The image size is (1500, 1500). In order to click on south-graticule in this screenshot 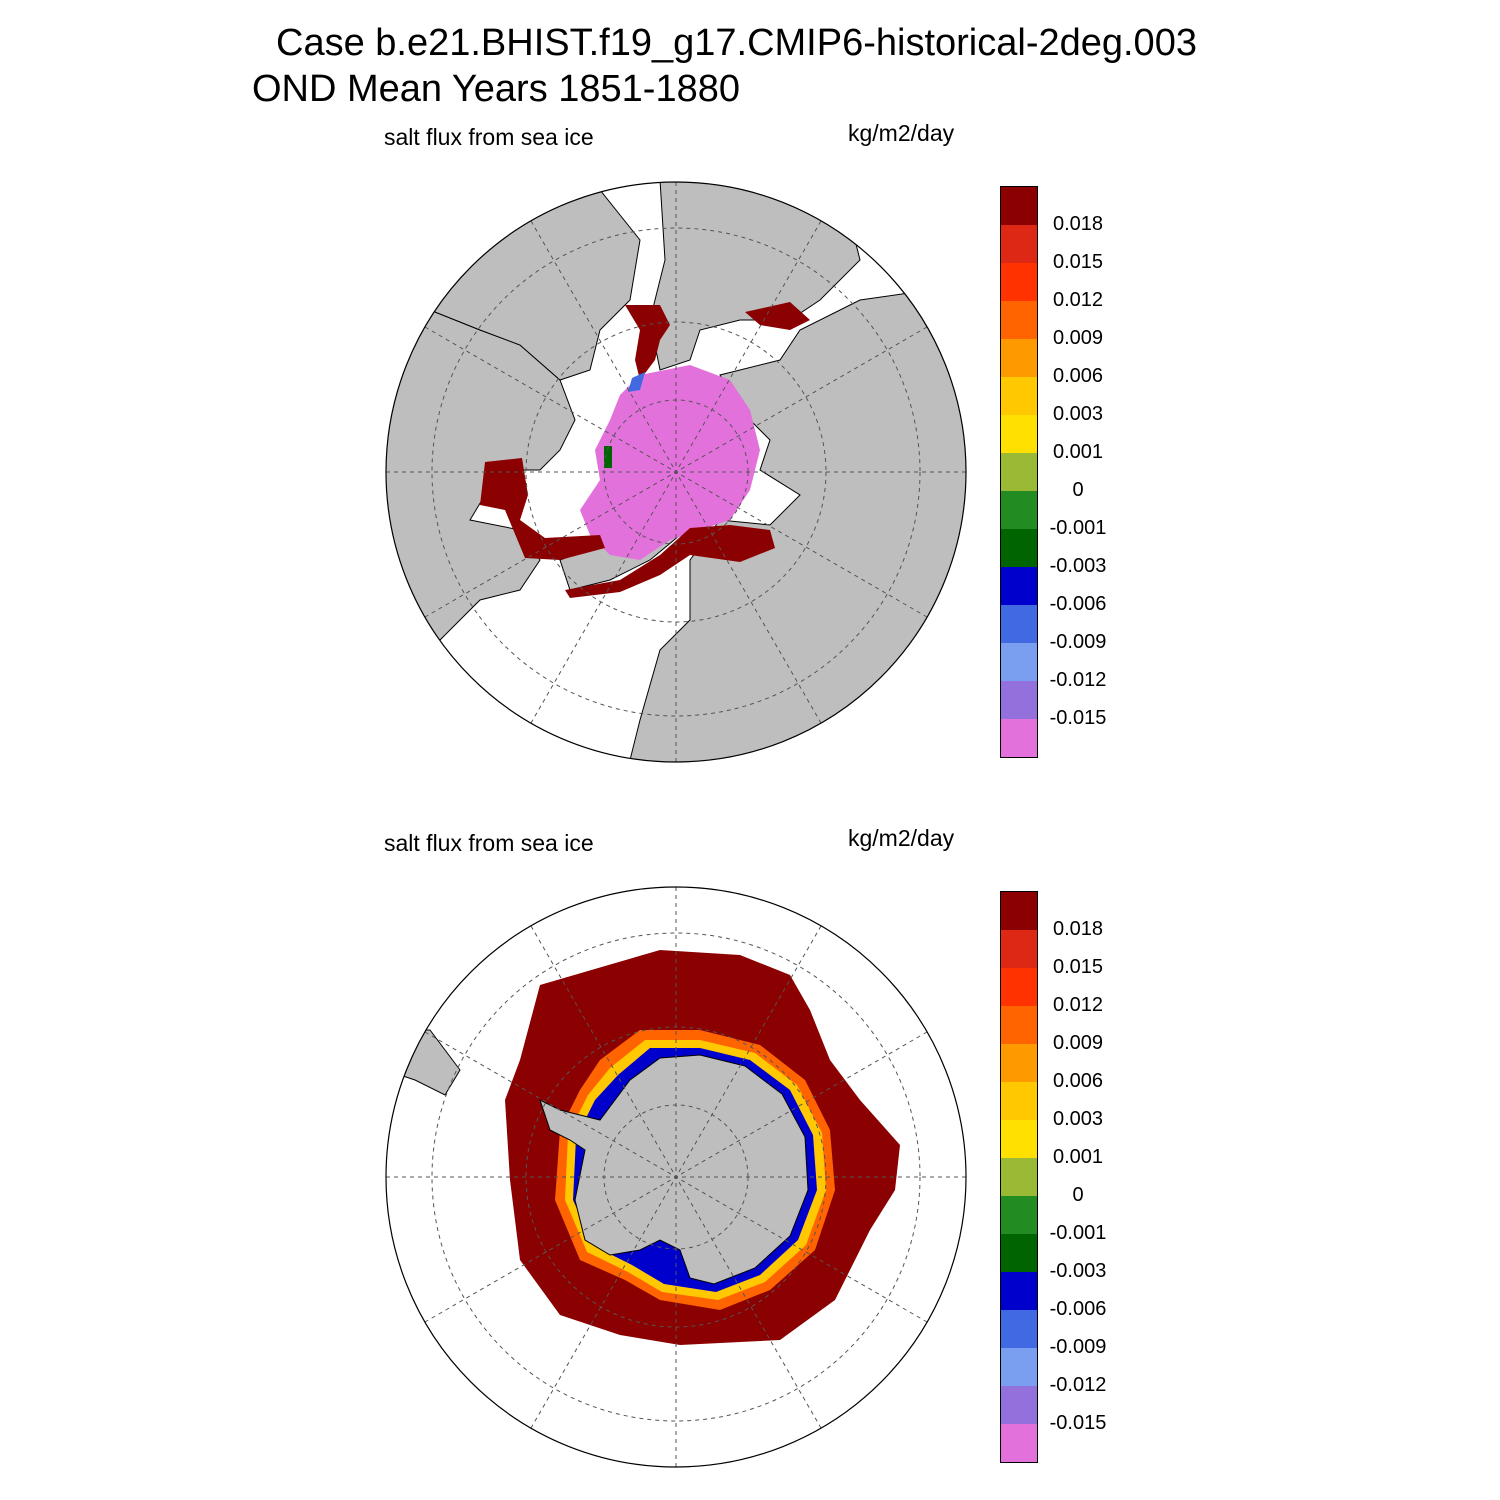, I will do `click(676, 1177)`.